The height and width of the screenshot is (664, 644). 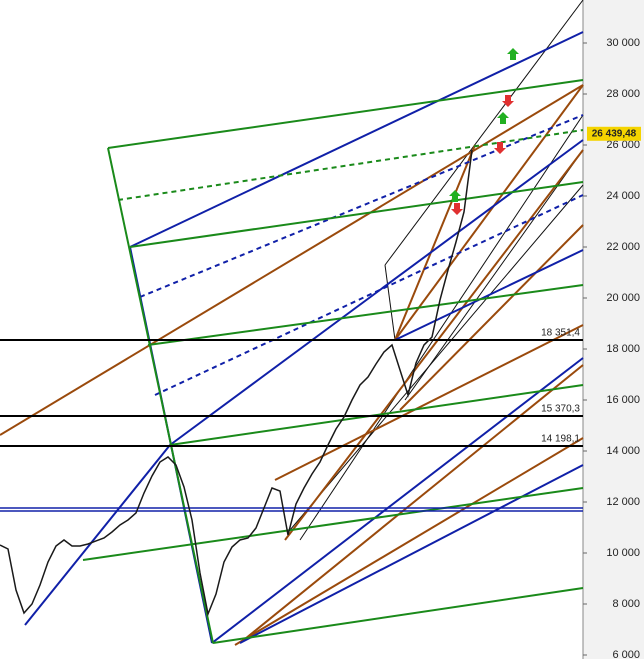 What do you see at coordinates (623, 553) in the screenshot?
I see `y-tick-label: 10 000` at bounding box center [623, 553].